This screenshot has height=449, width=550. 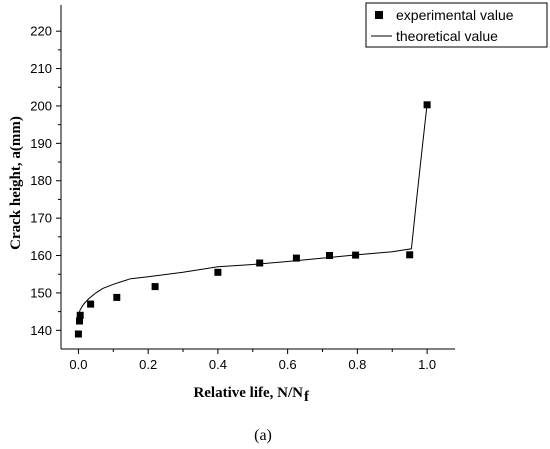 What do you see at coordinates (148, 364) in the screenshot?
I see `x-tick-label: 0.2` at bounding box center [148, 364].